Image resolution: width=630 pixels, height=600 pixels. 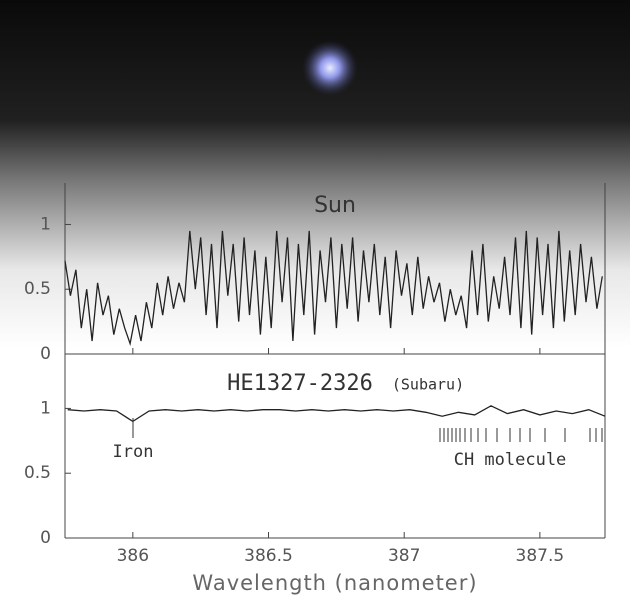 I want to click on x-tick-label: 387, so click(x=404, y=556).